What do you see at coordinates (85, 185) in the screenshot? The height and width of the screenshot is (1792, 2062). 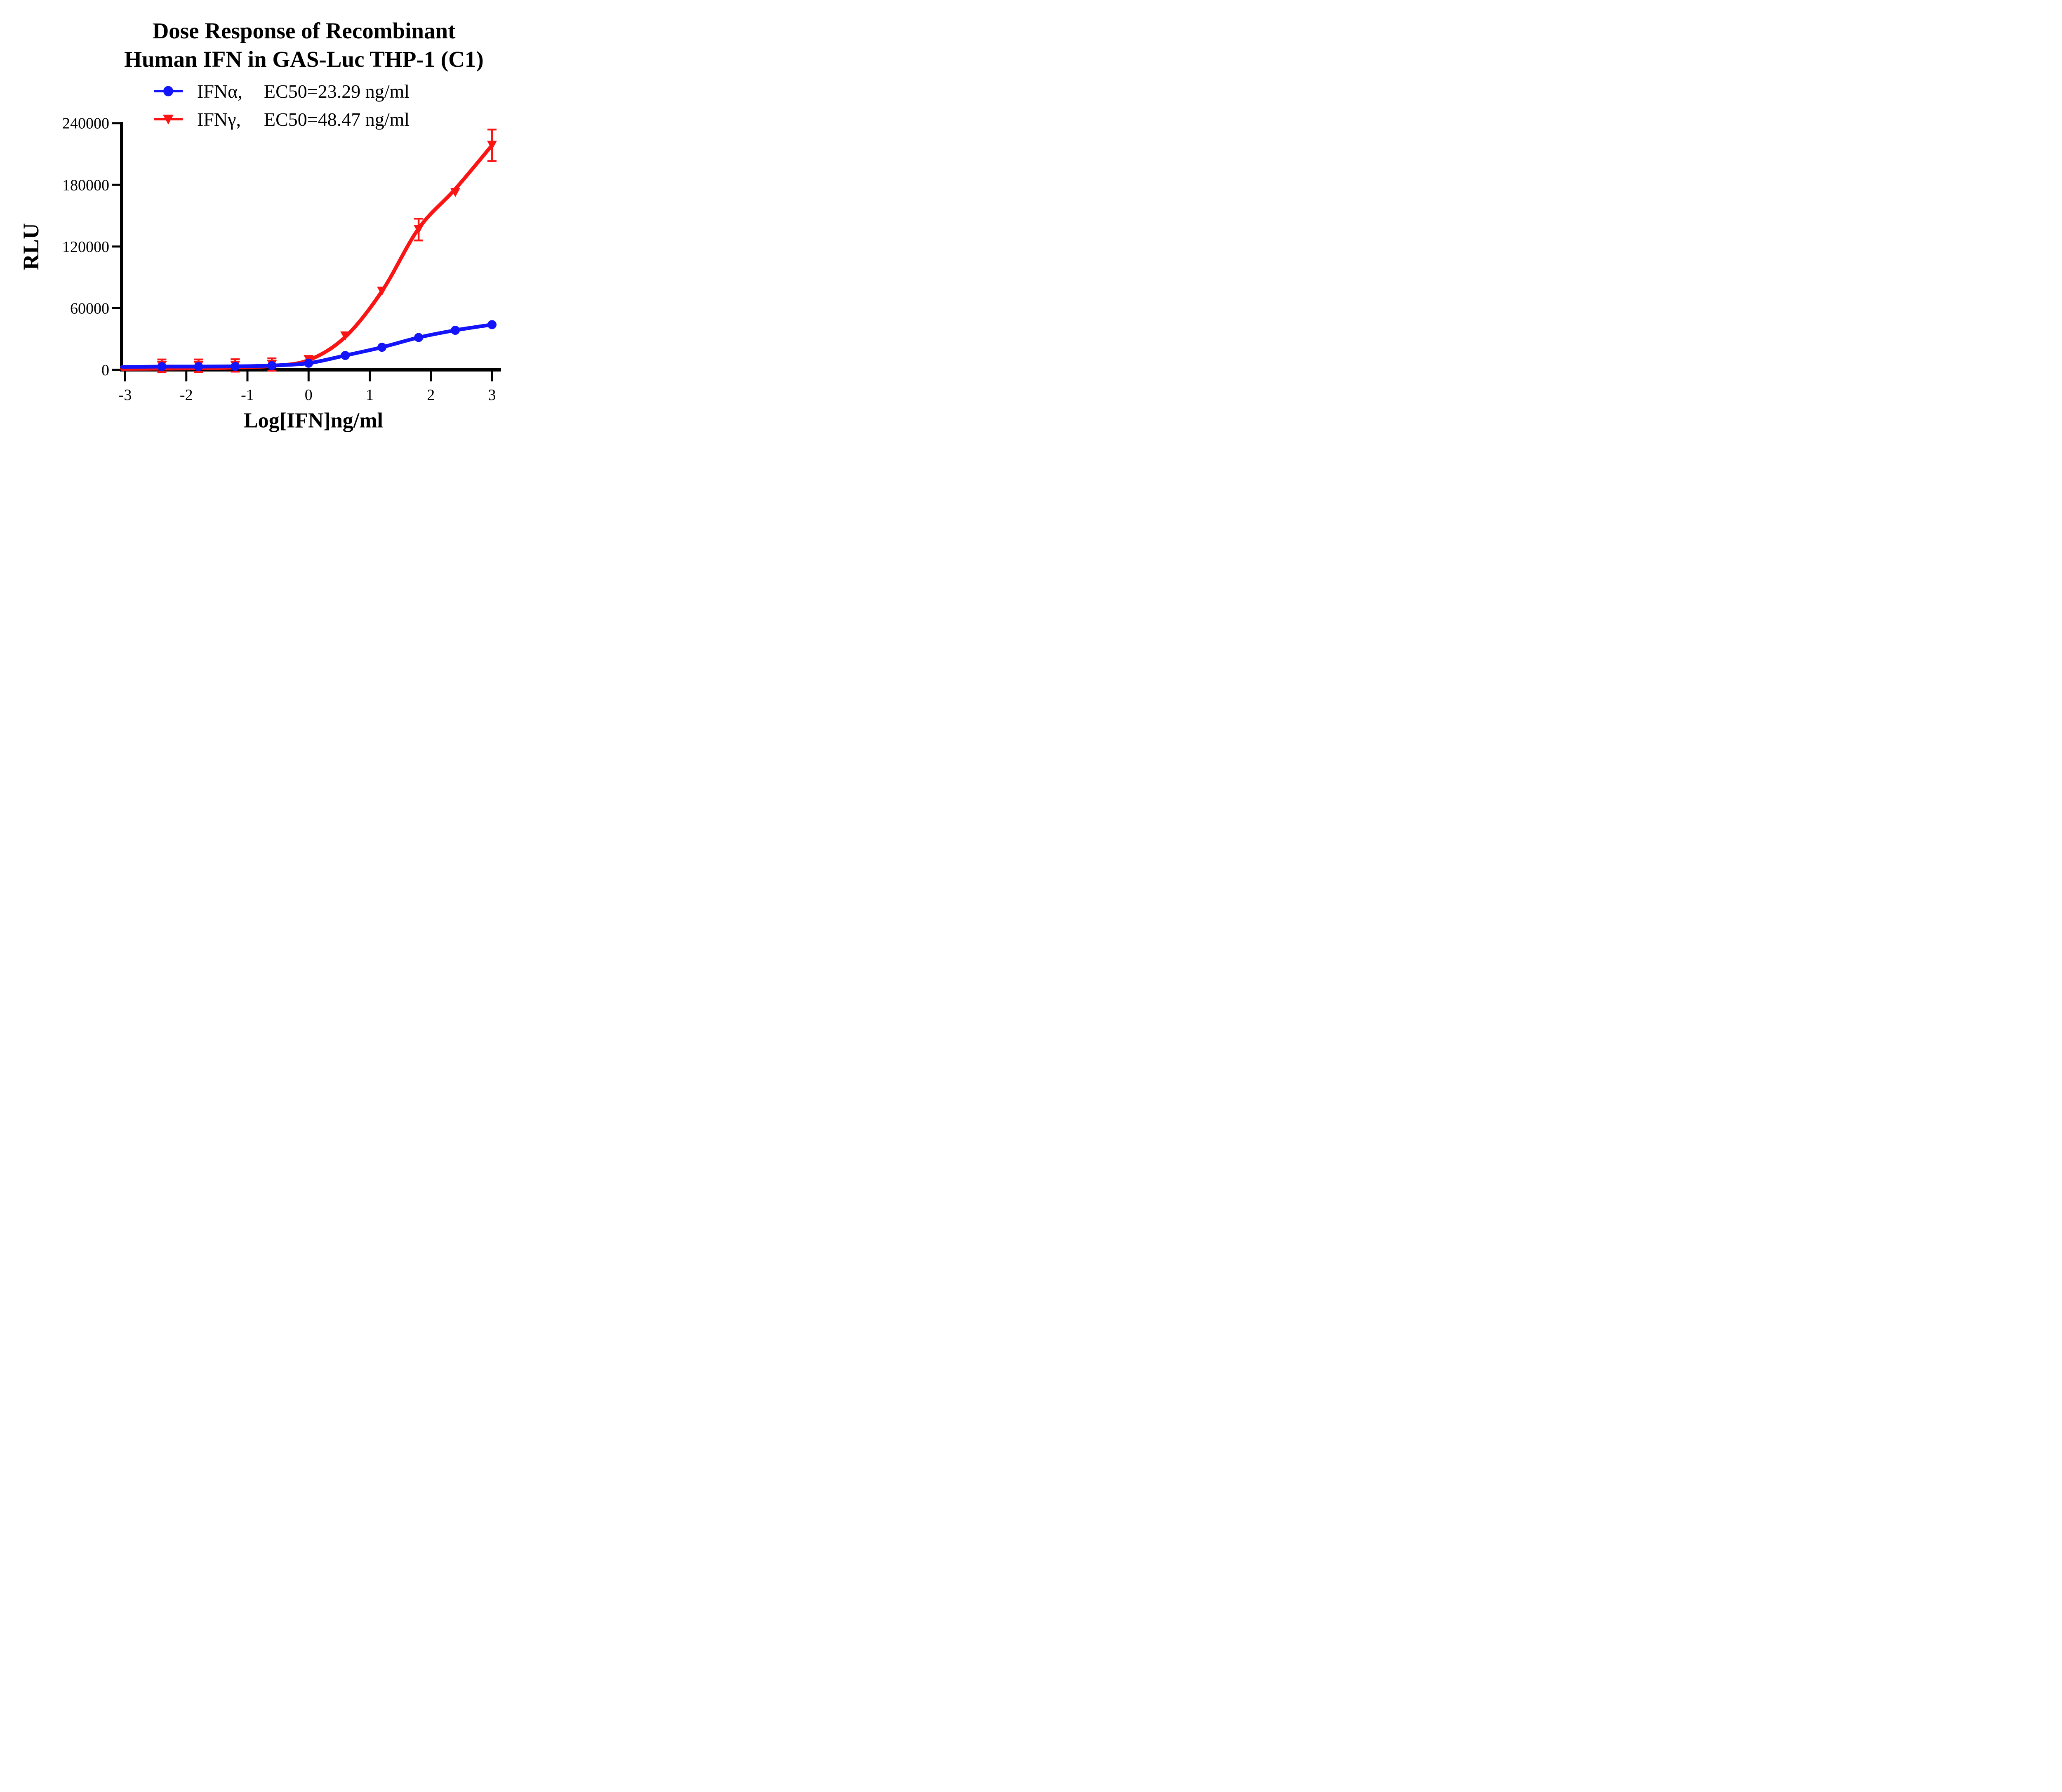 I see `y-axis-tick-label: 180000` at bounding box center [85, 185].